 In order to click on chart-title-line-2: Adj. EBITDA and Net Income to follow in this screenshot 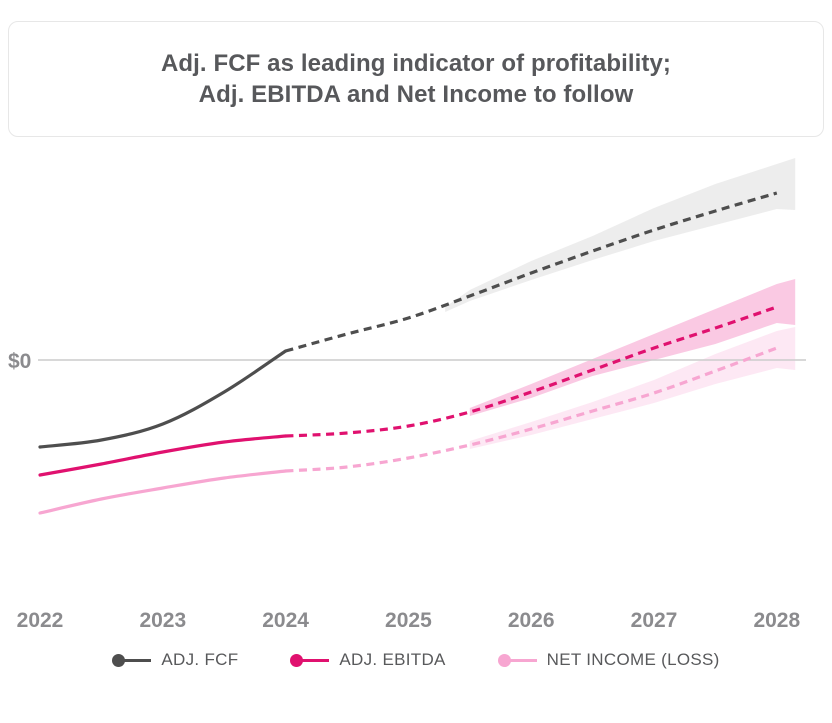, I will do `click(416, 94)`.